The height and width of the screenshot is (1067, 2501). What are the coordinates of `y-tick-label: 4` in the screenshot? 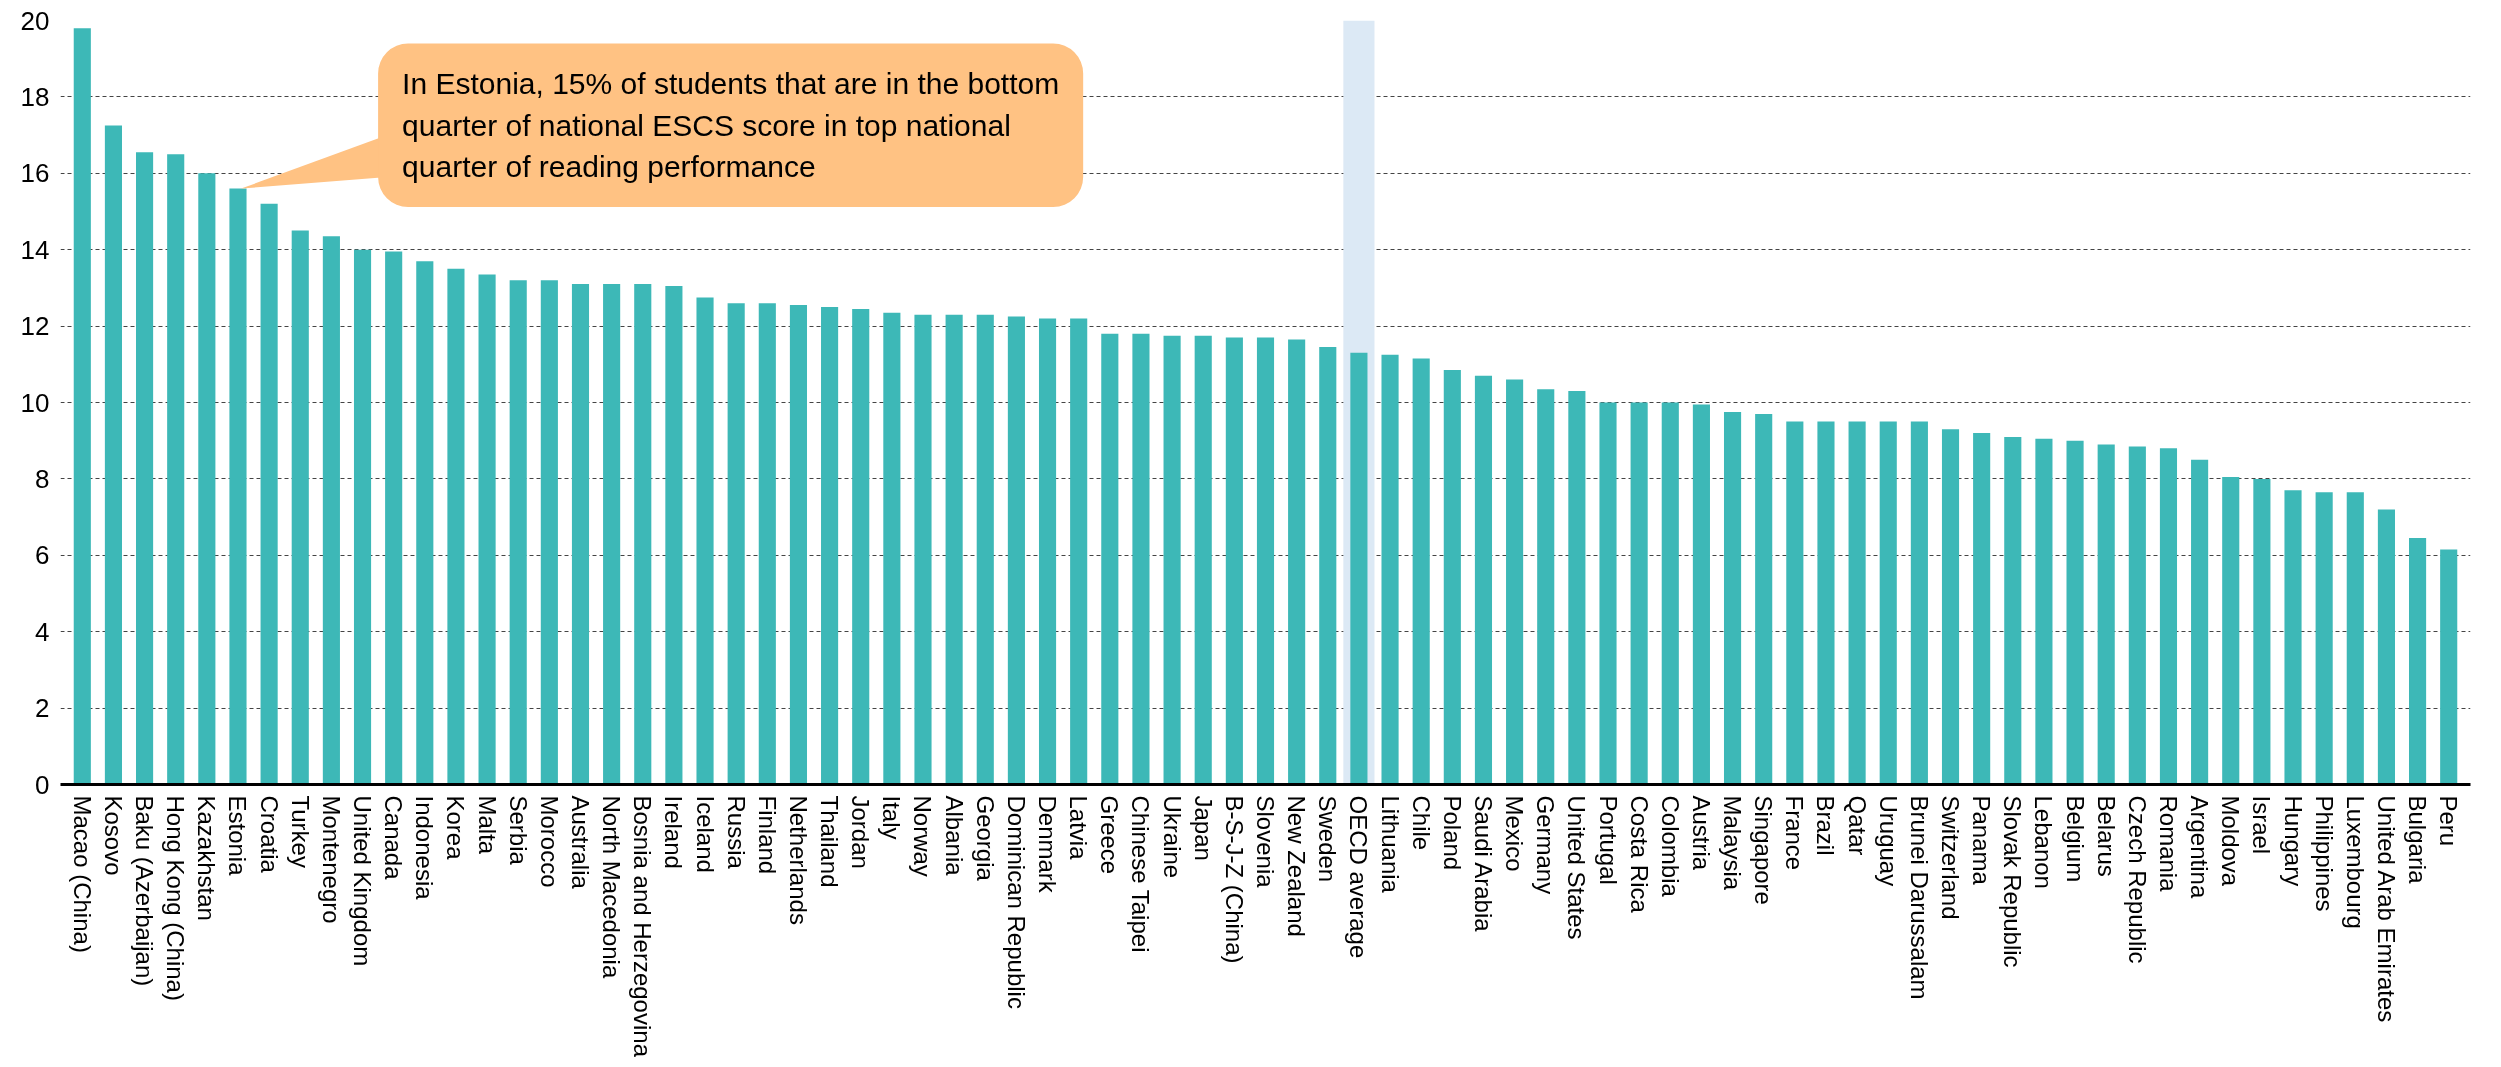 It's located at (42, 631).